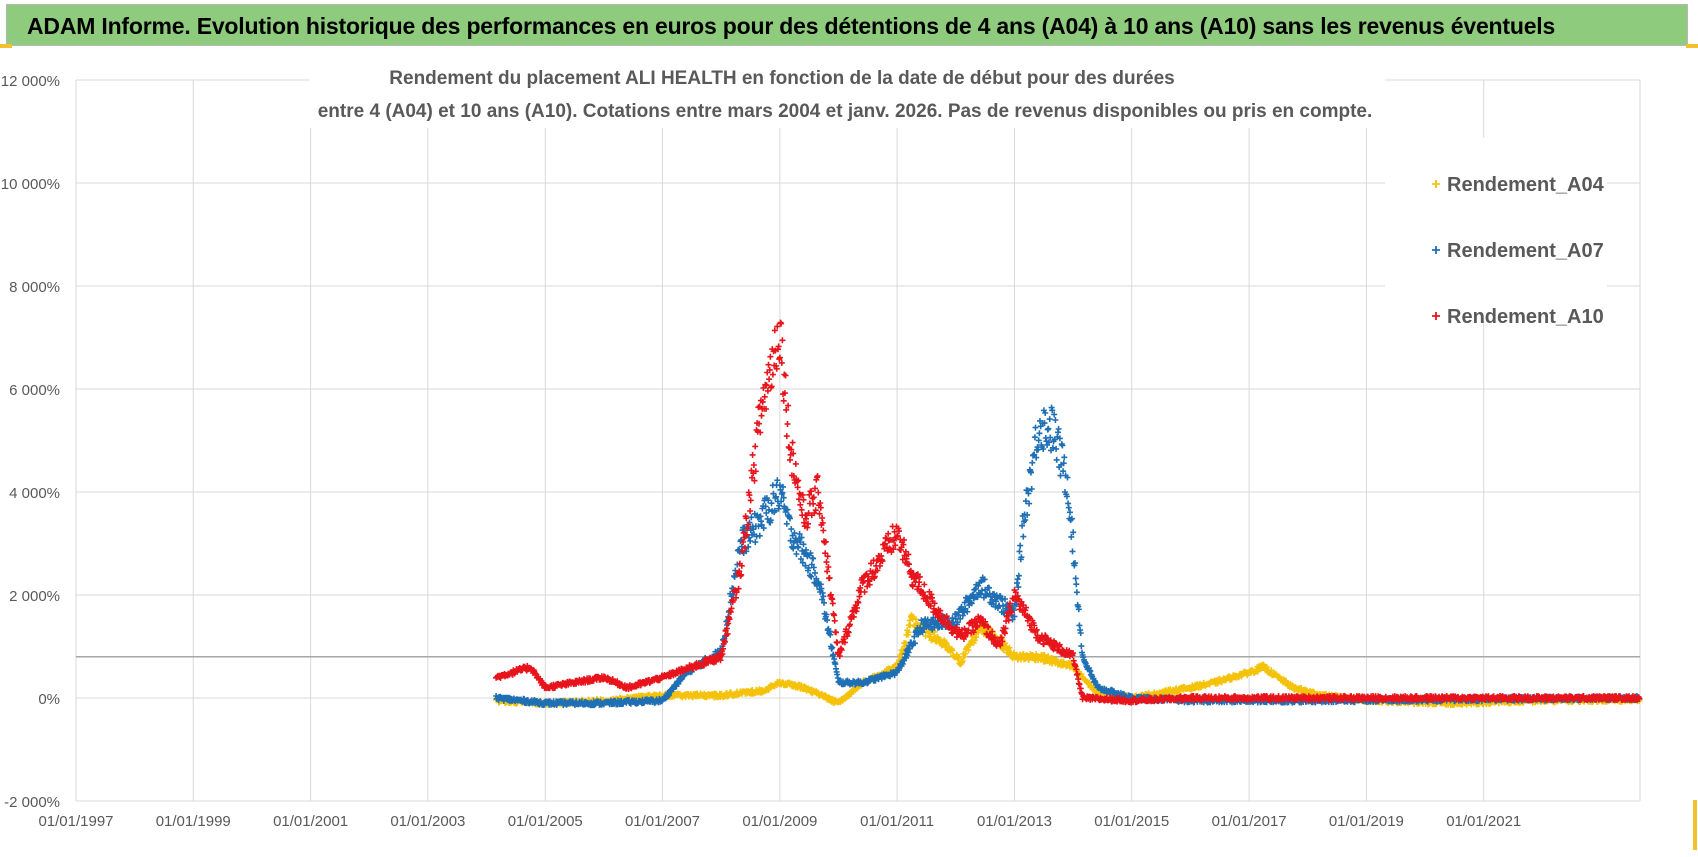 This screenshot has width=1698, height=857. I want to click on x-tick-label: 01/01/2017, so click(1249, 821).